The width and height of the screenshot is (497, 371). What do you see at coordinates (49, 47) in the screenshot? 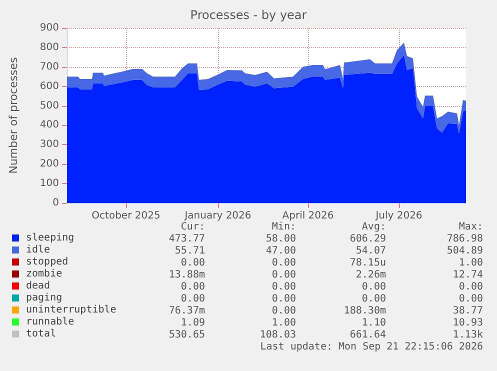
I see `y-tick-label: 800` at bounding box center [49, 47].